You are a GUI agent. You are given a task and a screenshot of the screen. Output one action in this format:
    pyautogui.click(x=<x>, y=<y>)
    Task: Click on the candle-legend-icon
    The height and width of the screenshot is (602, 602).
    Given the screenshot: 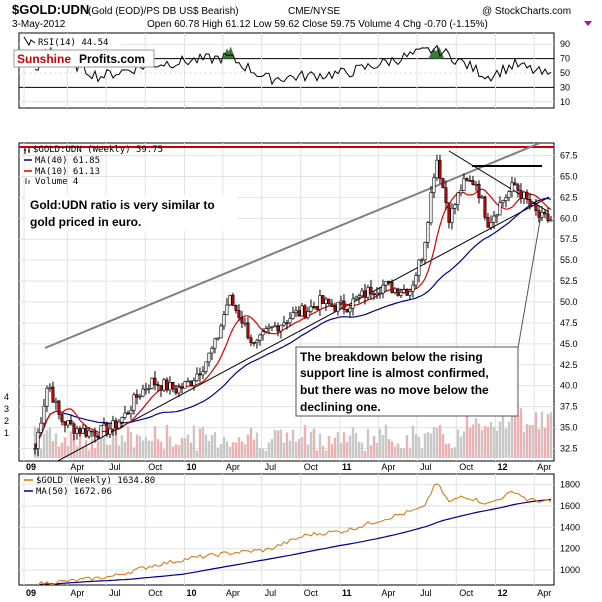 What is the action you would take?
    pyautogui.click(x=27, y=150)
    